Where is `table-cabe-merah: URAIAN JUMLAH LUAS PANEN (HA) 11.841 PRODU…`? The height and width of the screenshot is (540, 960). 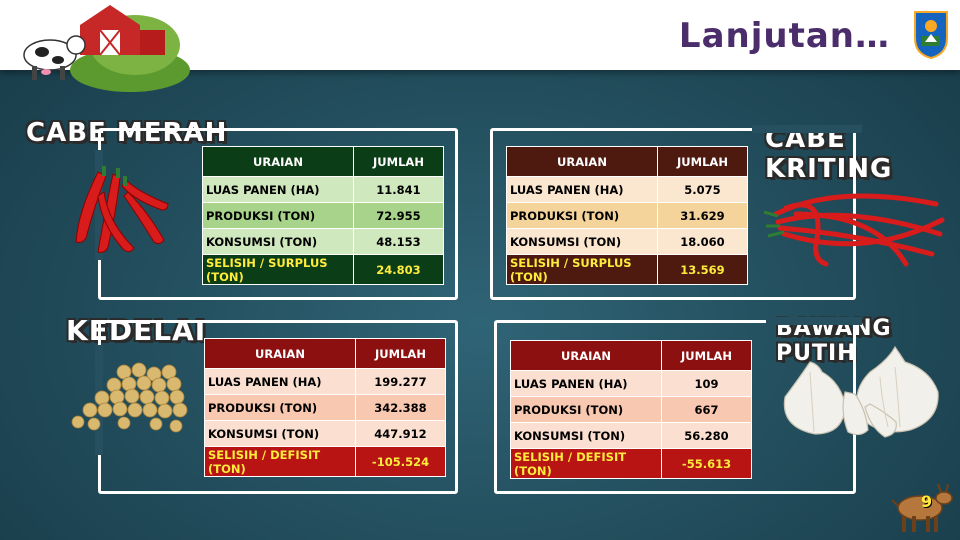 table-cabe-merah: URAIAN JUMLAH LUAS PANEN (HA) 11.841 PRODU… is located at coordinates (323, 215).